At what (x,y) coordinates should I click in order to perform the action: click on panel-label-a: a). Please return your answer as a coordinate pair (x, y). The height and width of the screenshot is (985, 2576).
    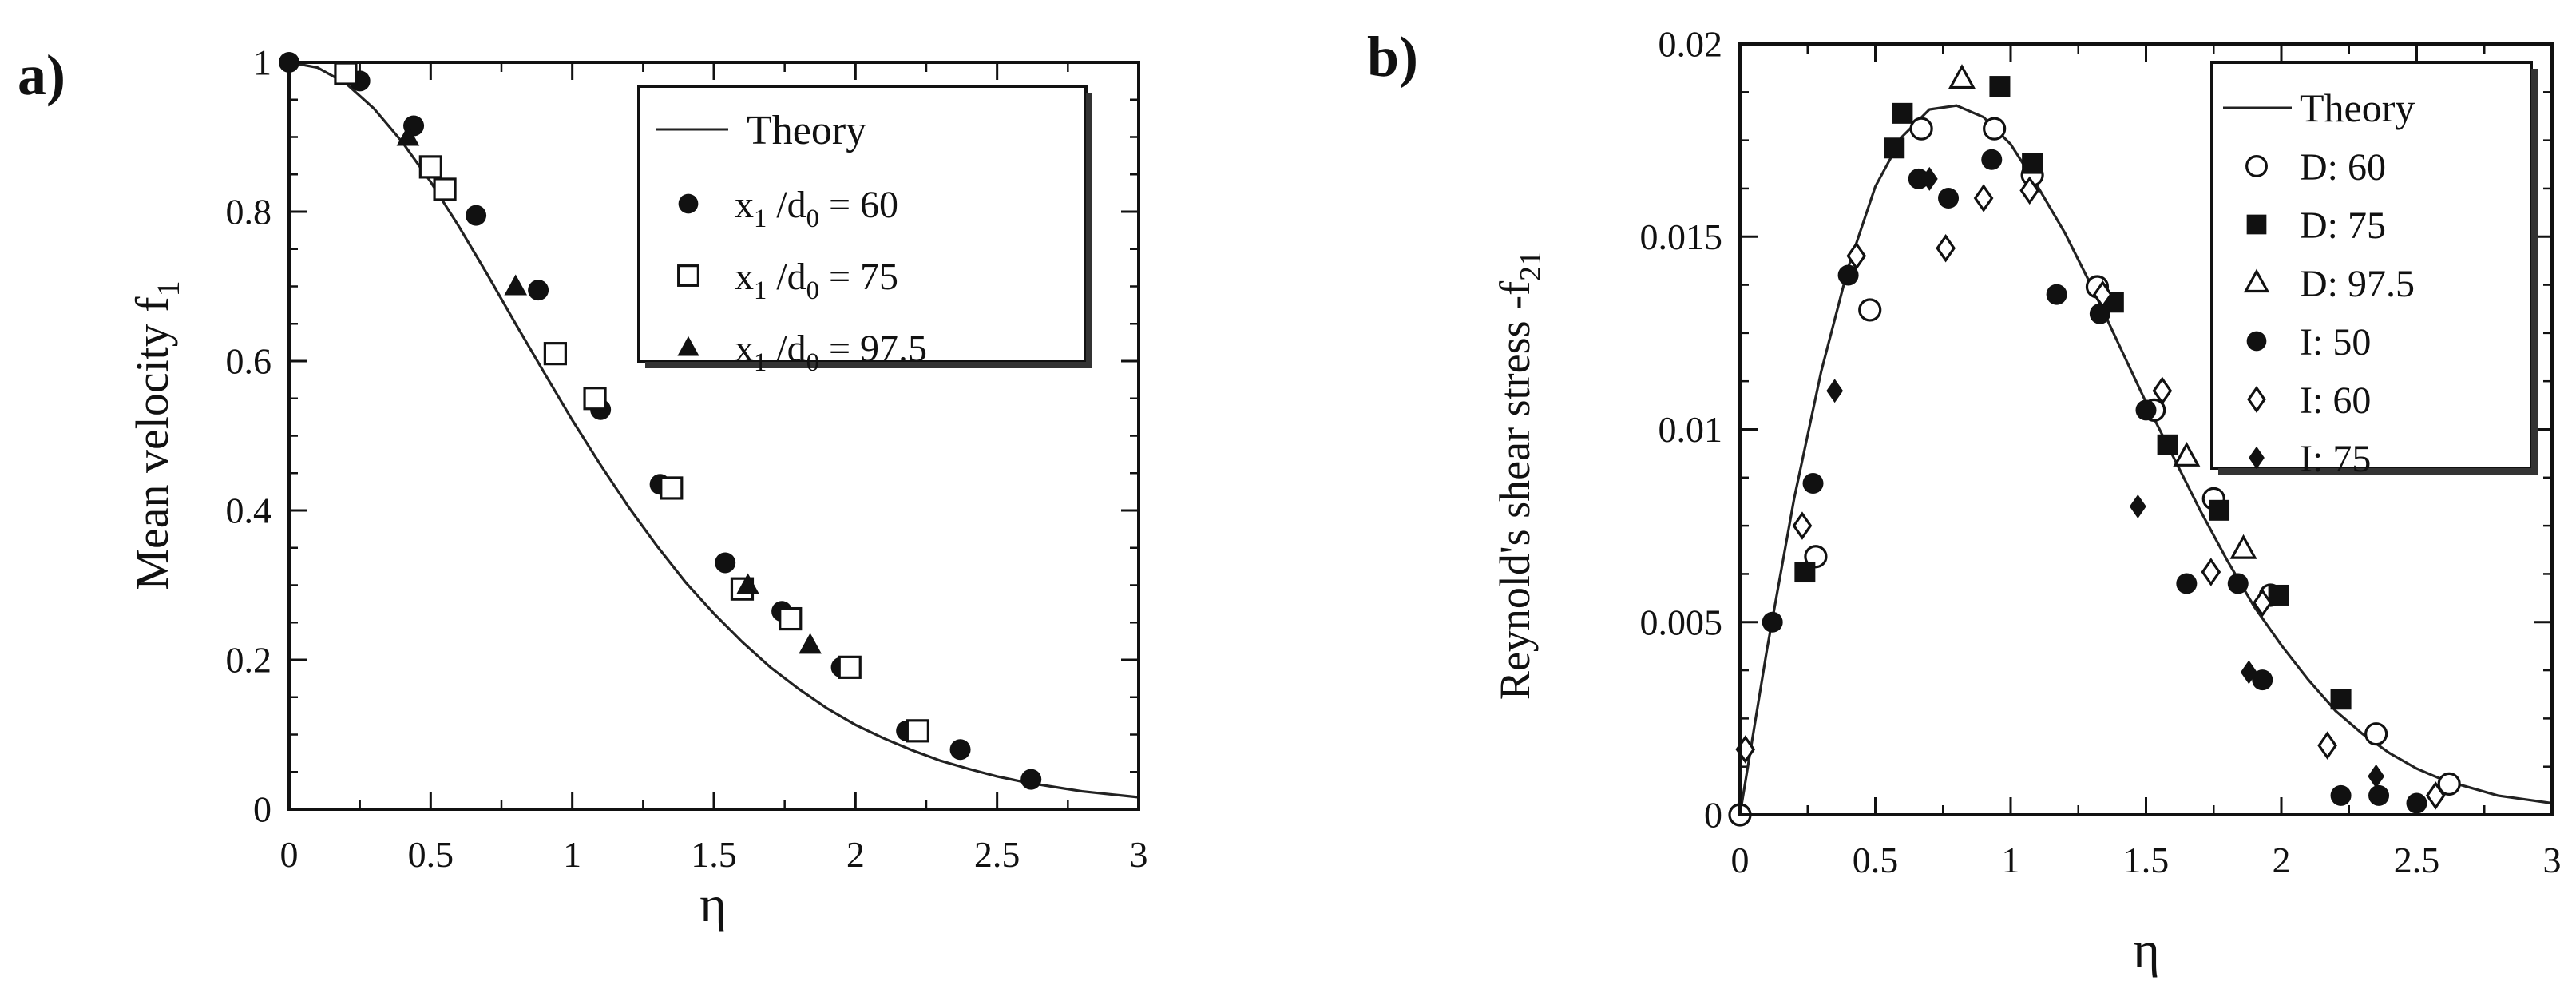
    Looking at the image, I should click on (41, 75).